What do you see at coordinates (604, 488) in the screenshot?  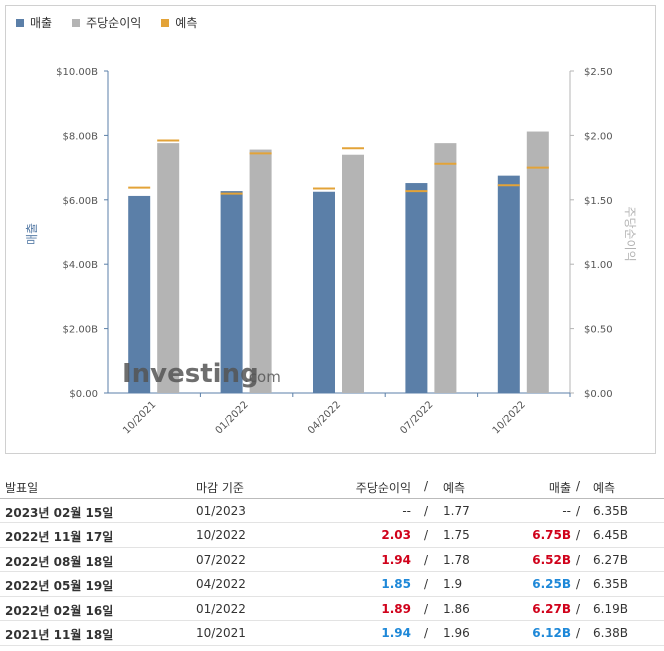 I see `header-revenue-forecast: 예측` at bounding box center [604, 488].